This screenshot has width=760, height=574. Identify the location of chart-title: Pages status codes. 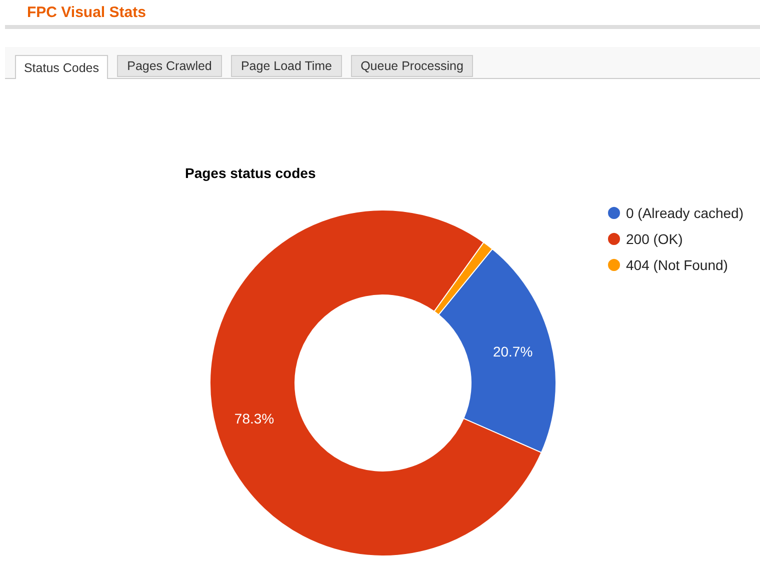
(250, 173).